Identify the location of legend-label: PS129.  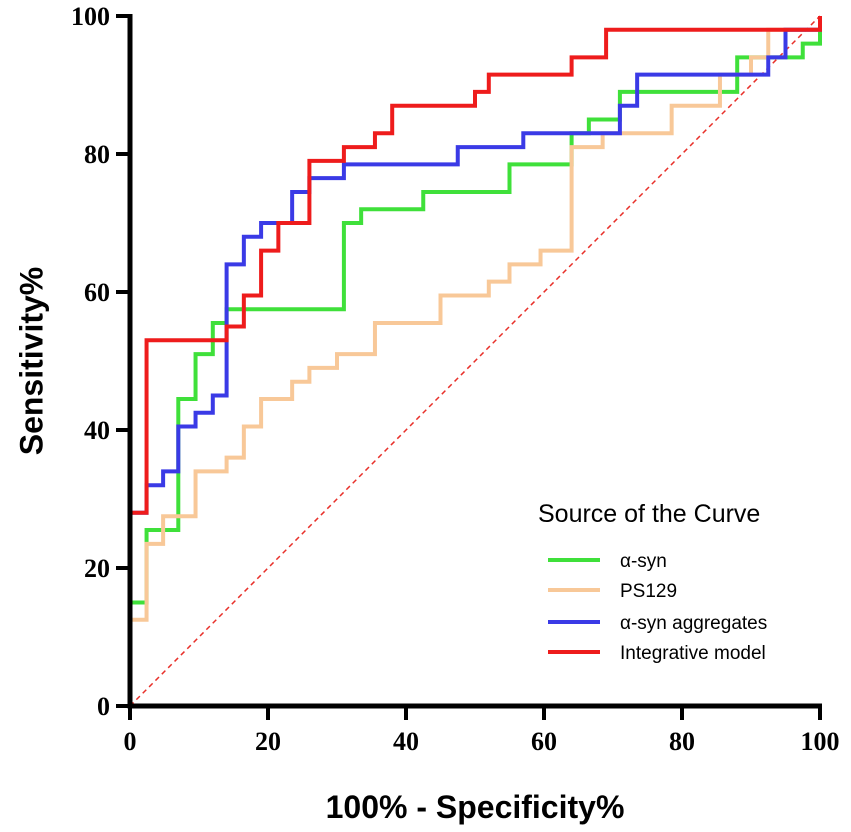
(648, 591).